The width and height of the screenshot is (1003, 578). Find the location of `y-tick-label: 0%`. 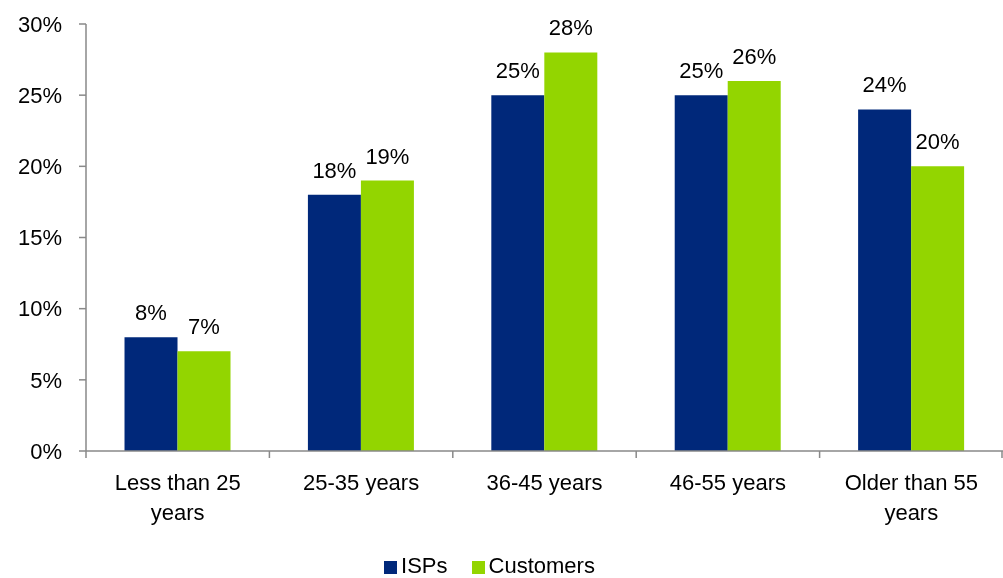

y-tick-label: 0% is located at coordinates (46, 451).